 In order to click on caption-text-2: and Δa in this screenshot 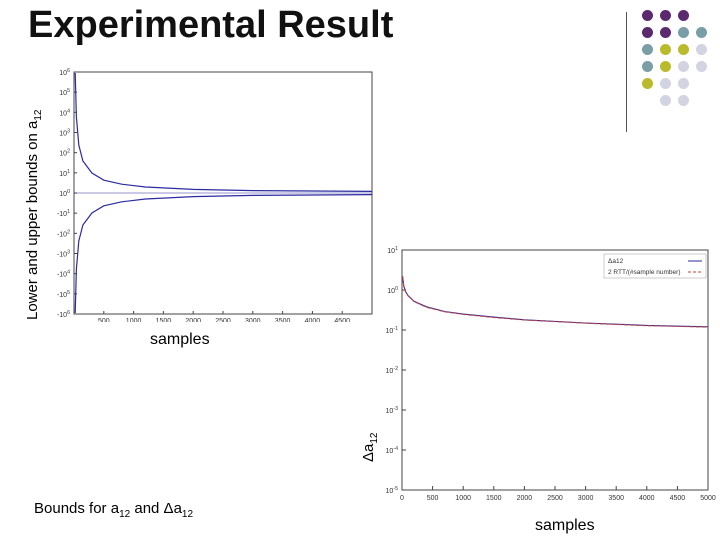, I will do `click(156, 508)`.